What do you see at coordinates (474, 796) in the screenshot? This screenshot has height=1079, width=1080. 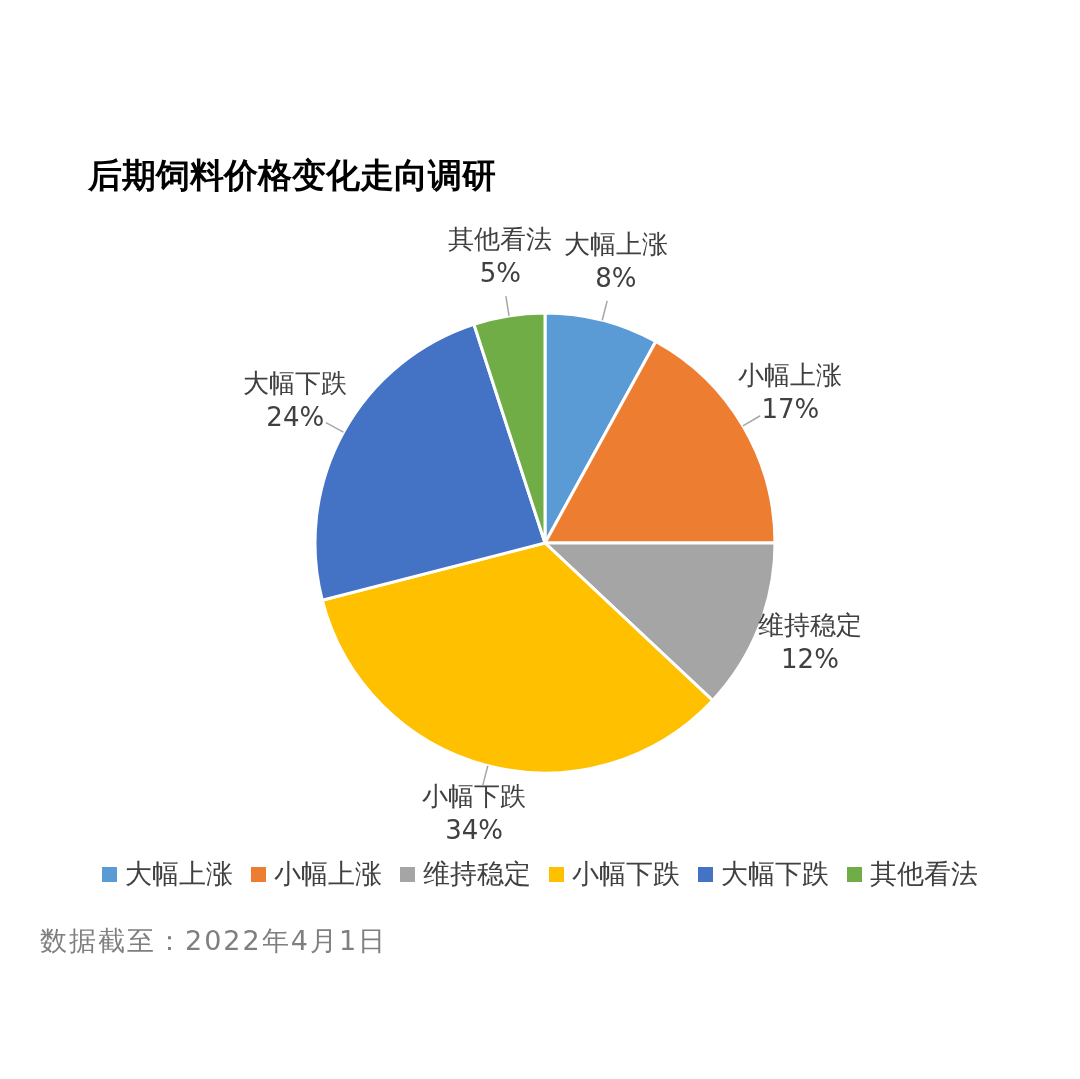 I see `slice-label: 小幅下跌` at bounding box center [474, 796].